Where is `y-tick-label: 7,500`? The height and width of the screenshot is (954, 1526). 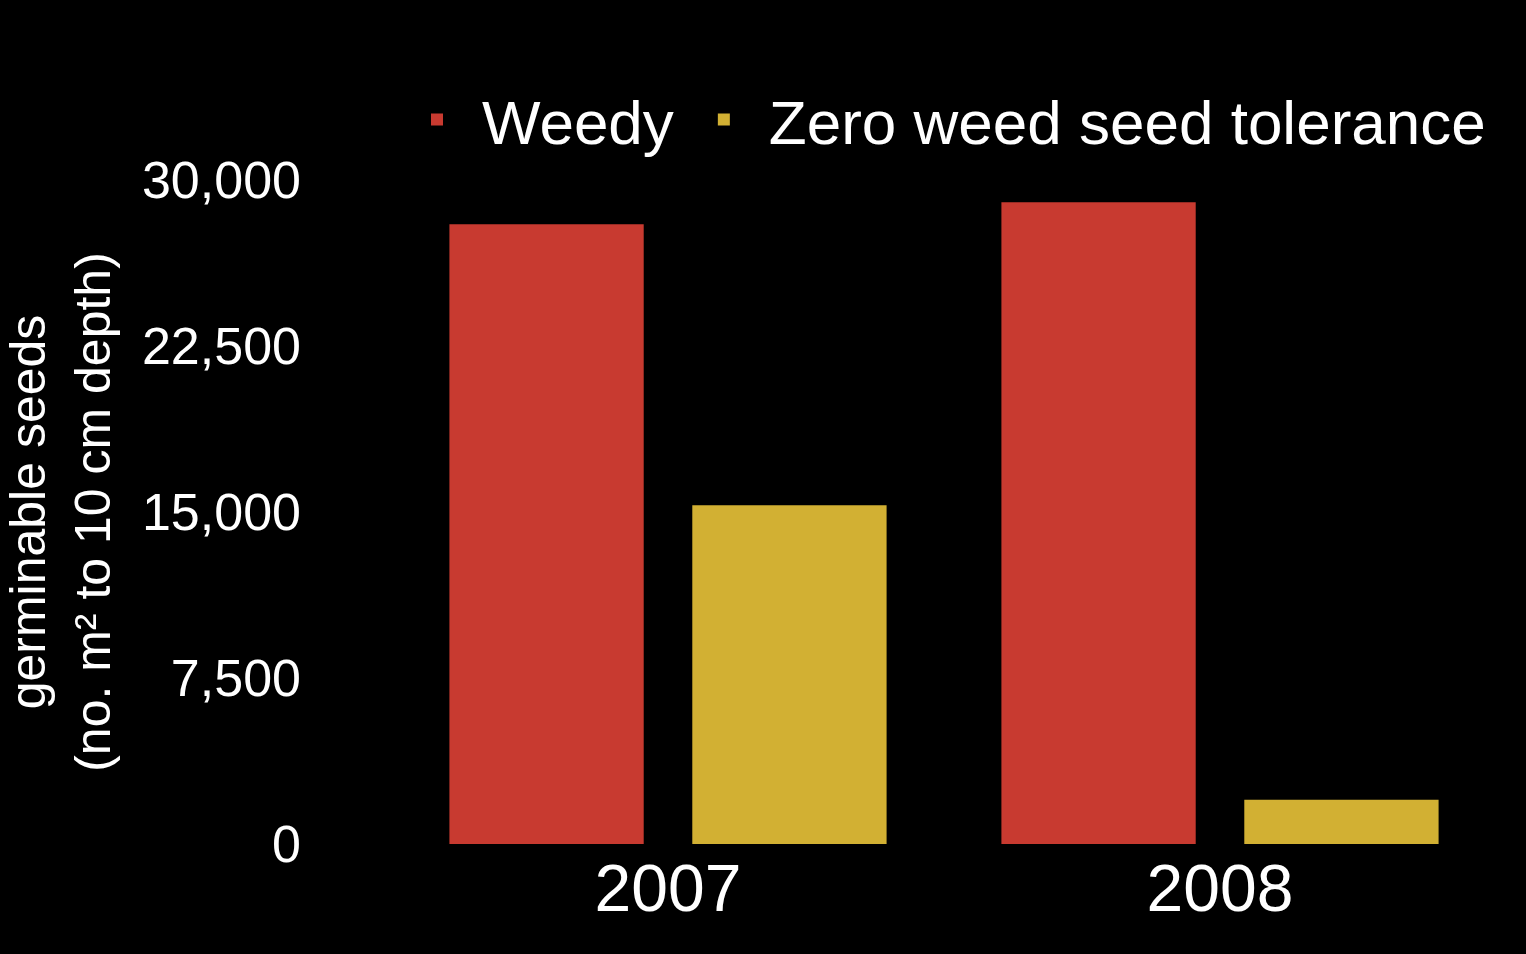
y-tick-label: 7,500 is located at coordinates (235, 678).